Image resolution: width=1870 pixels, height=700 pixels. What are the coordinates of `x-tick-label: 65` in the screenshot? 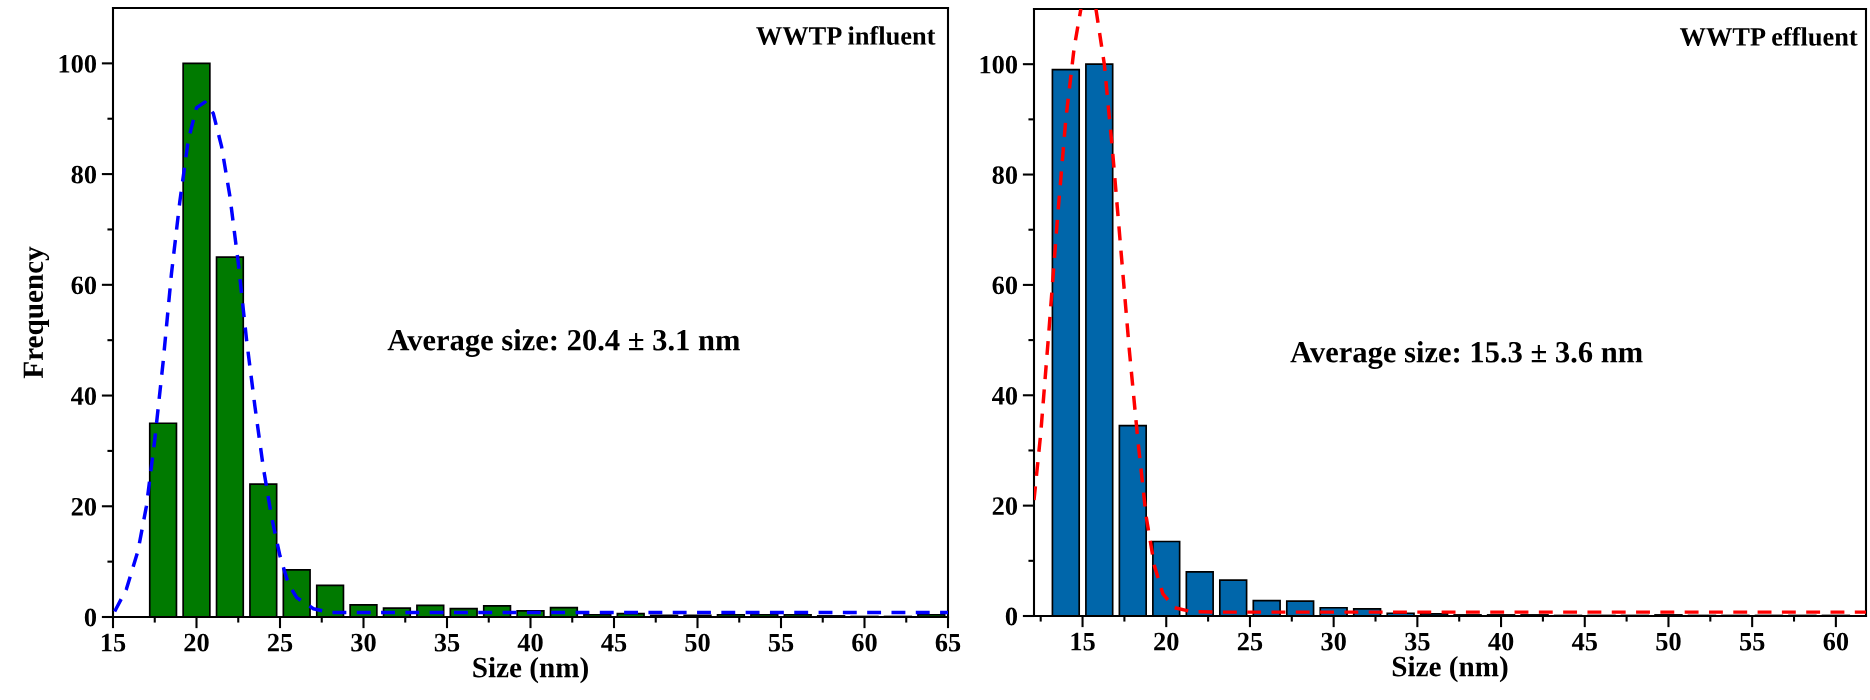 It's located at (948, 642).